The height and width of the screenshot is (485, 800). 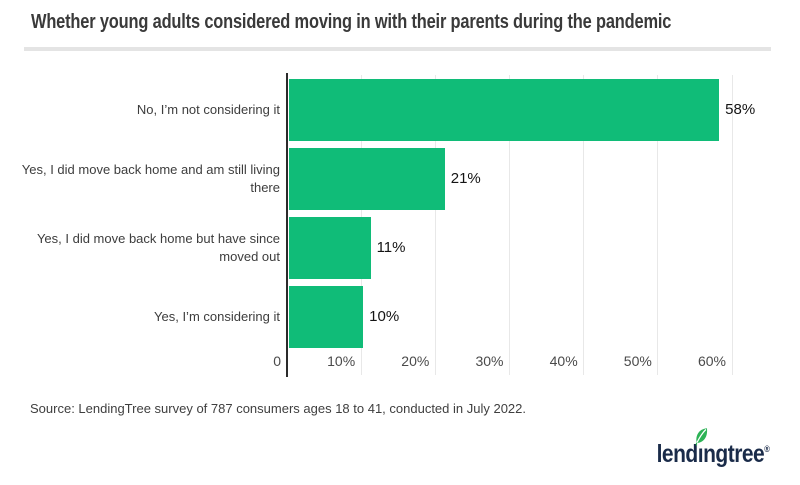 What do you see at coordinates (711, 361) in the screenshot?
I see `x-tick-label: 60%` at bounding box center [711, 361].